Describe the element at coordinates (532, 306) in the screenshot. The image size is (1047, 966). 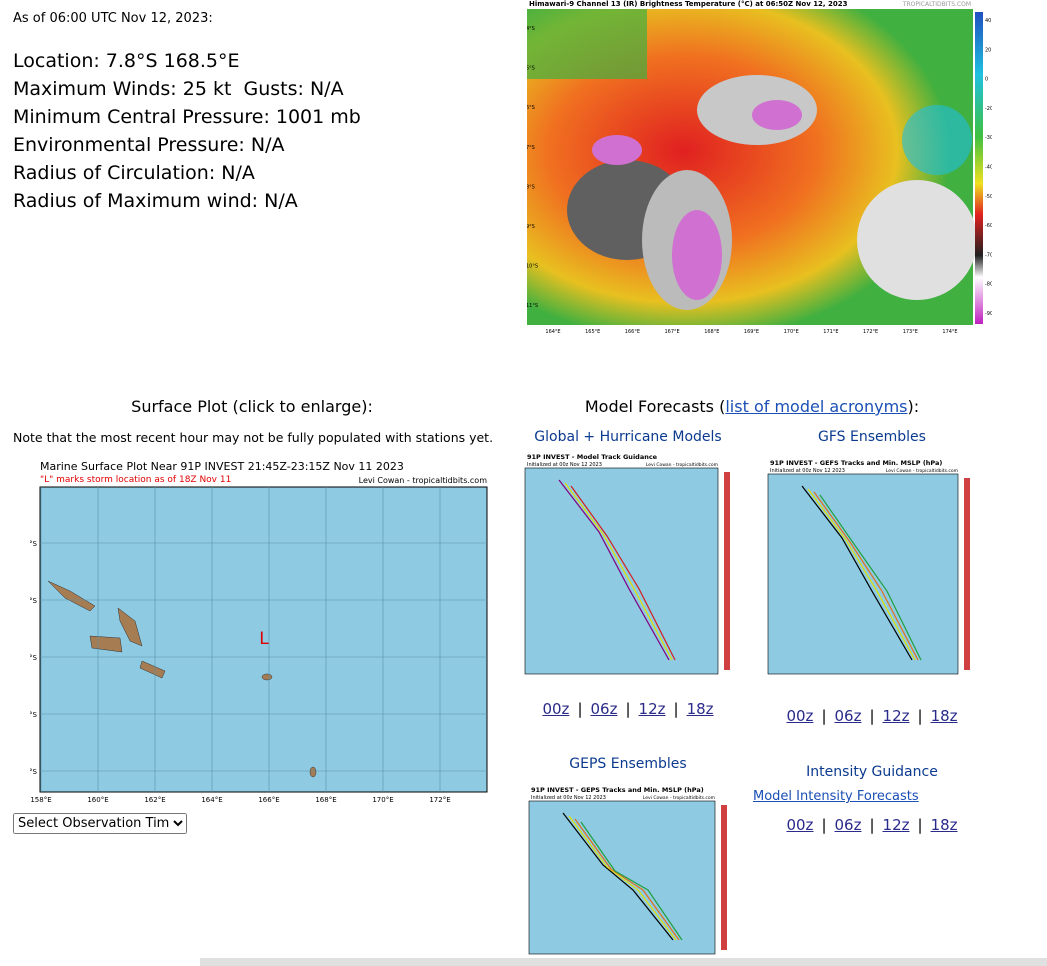
I see `lat-label: 11°S` at that location.